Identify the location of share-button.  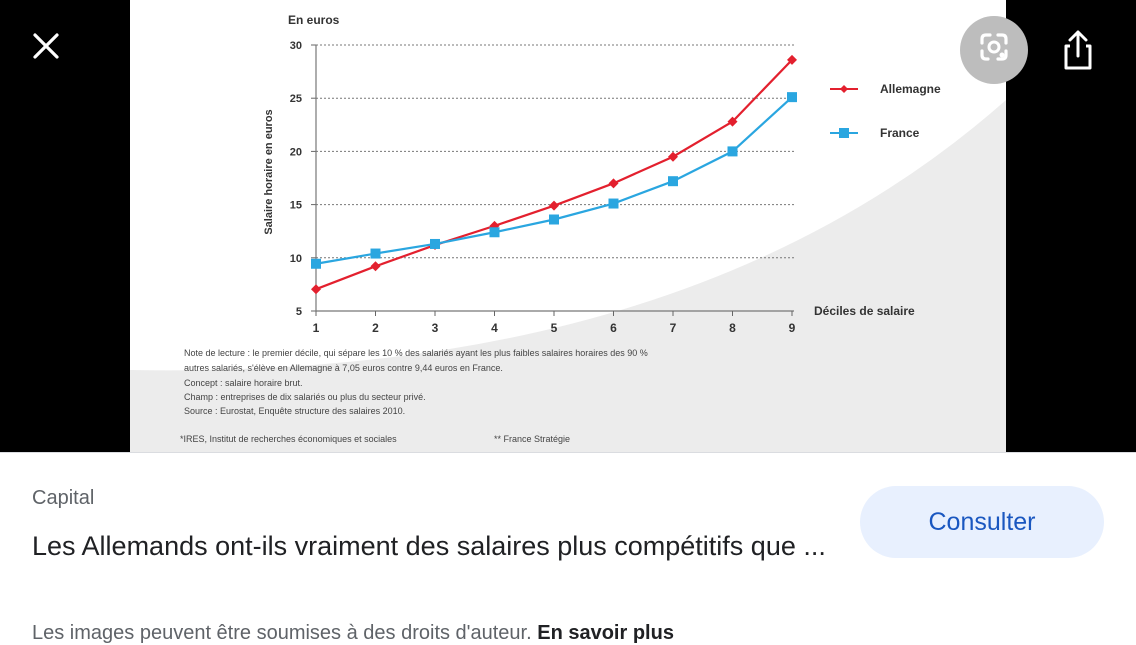
(1078, 50).